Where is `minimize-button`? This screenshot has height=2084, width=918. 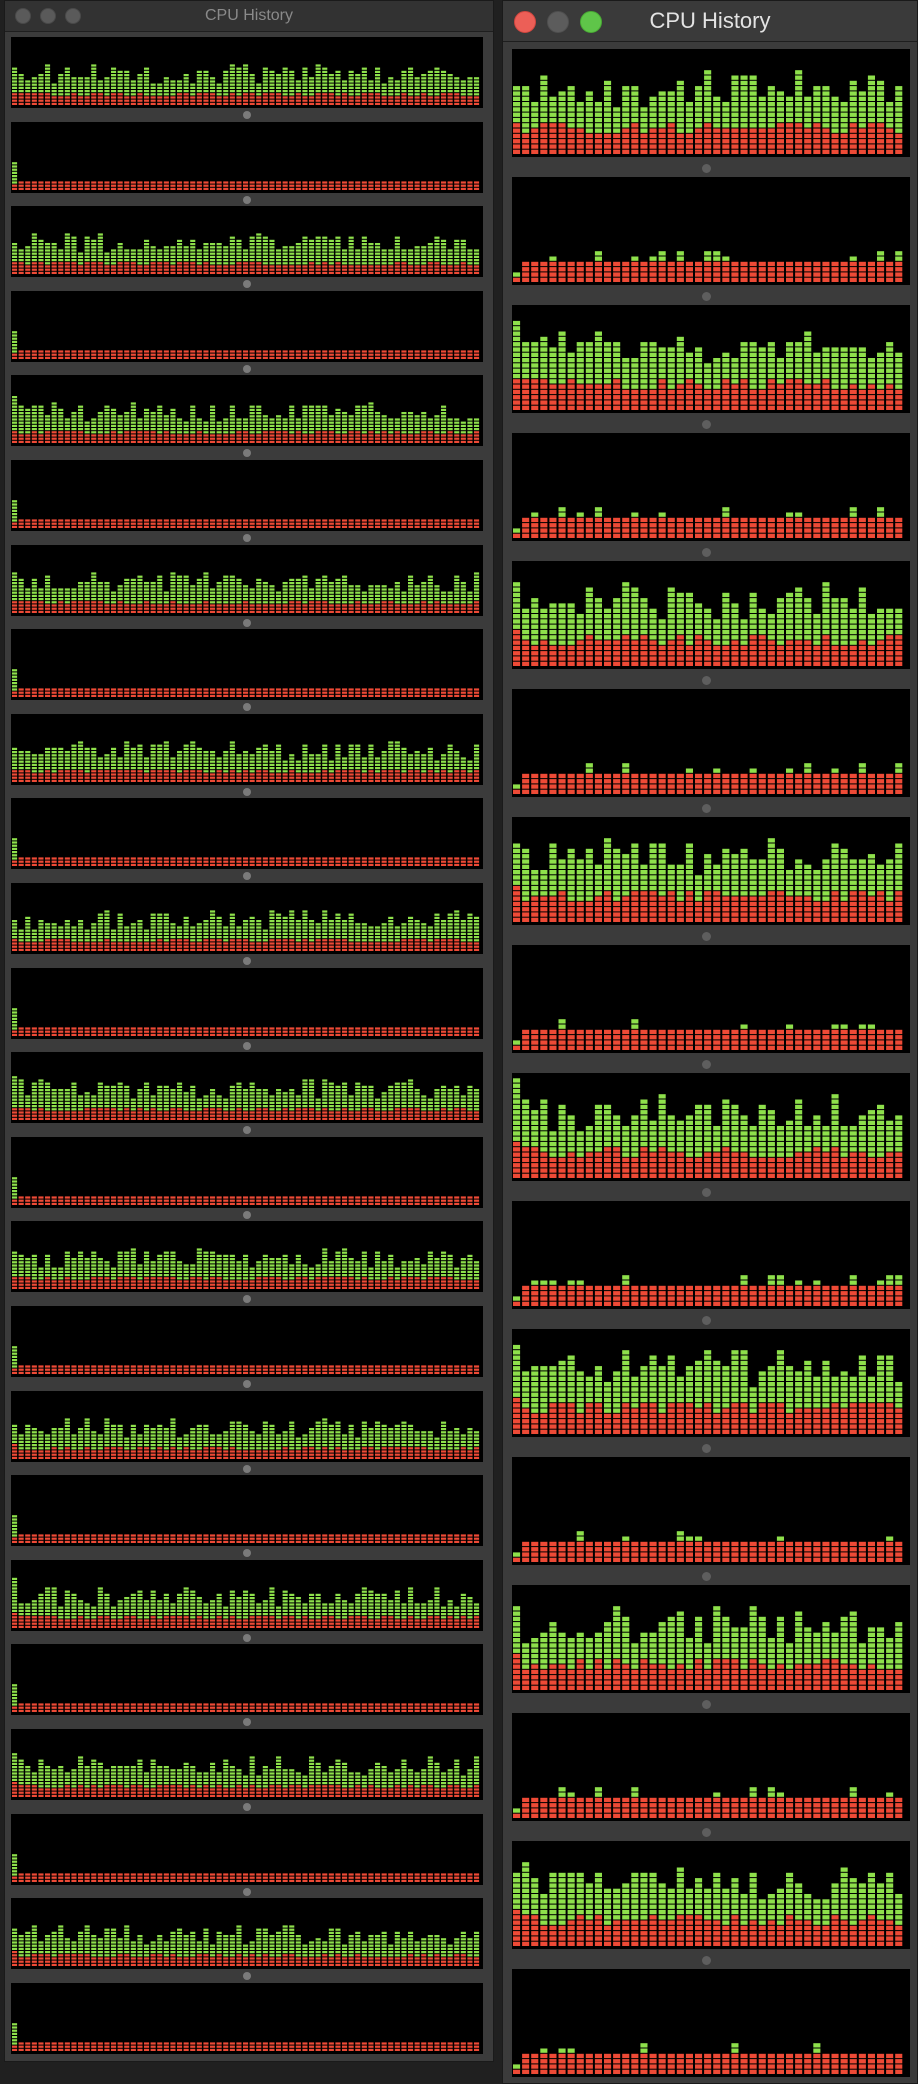 minimize-button is located at coordinates (48, 16).